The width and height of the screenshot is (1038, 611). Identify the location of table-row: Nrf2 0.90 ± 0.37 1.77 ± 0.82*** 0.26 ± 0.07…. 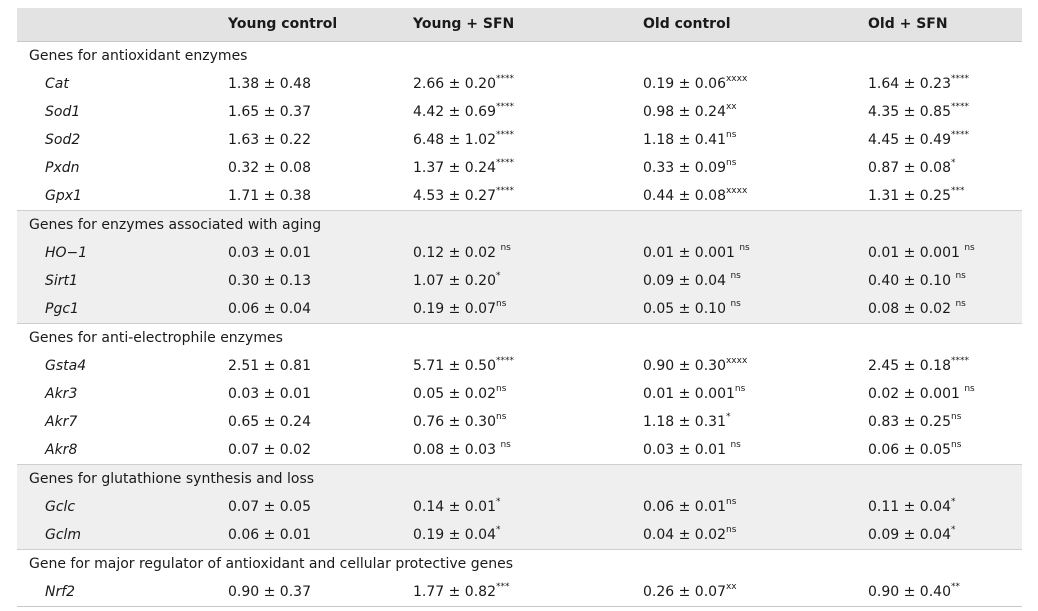
(519, 592).